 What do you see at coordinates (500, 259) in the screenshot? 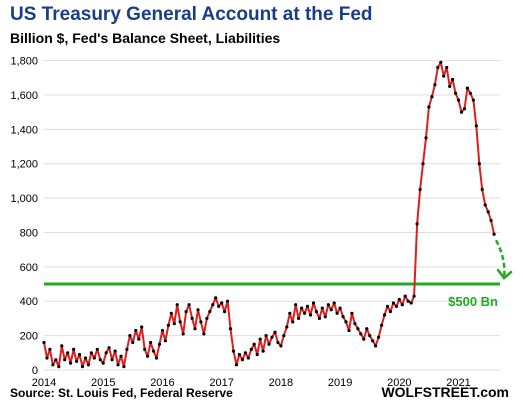
I see `arrow-shaft` at bounding box center [500, 259].